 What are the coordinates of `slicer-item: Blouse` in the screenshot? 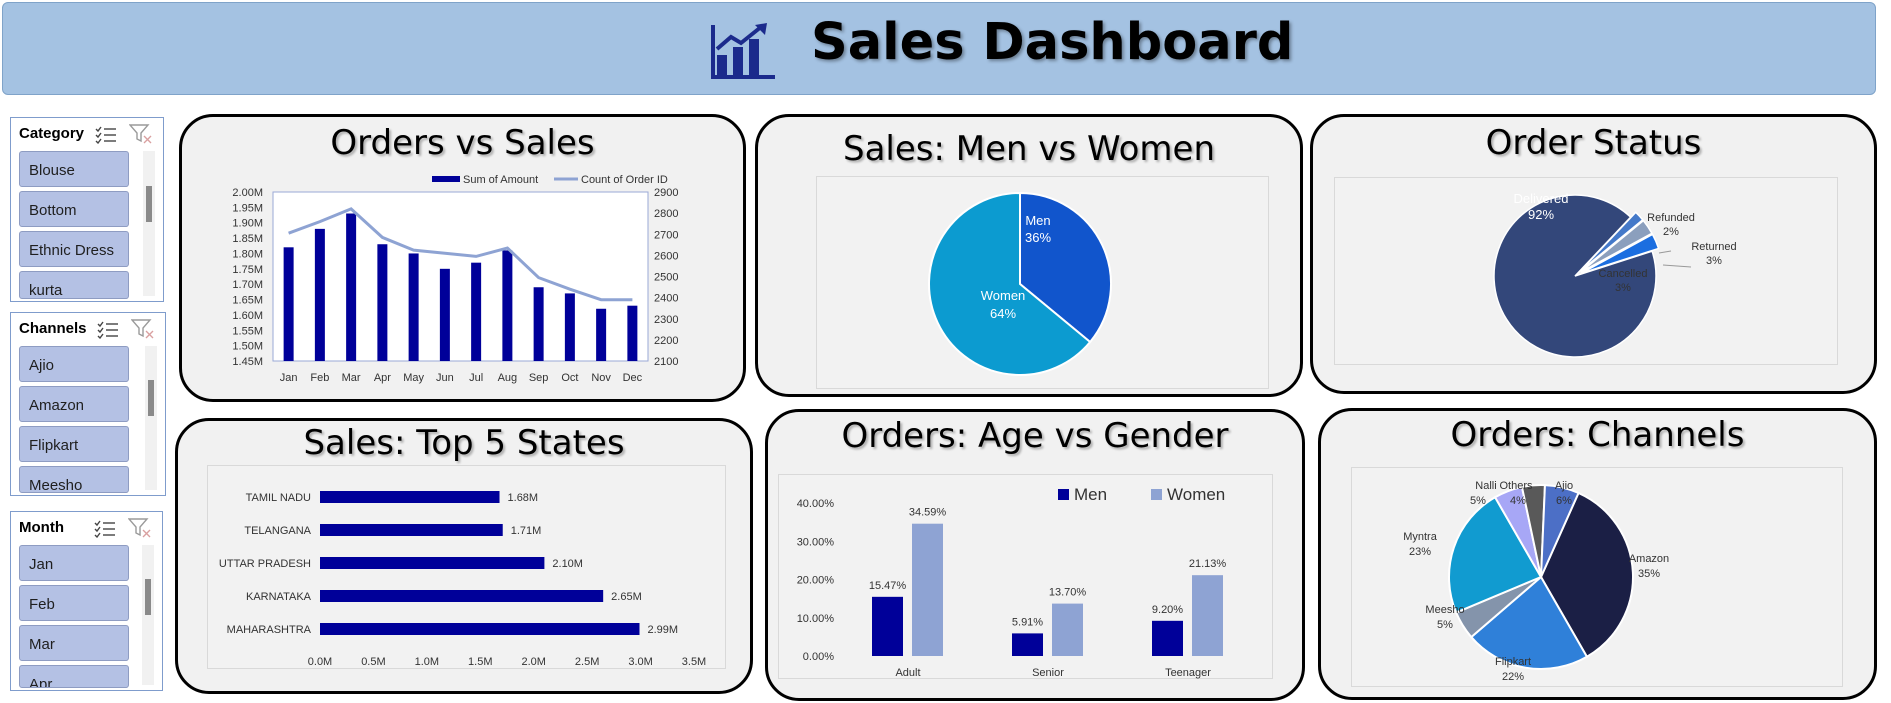 It's located at (74, 169).